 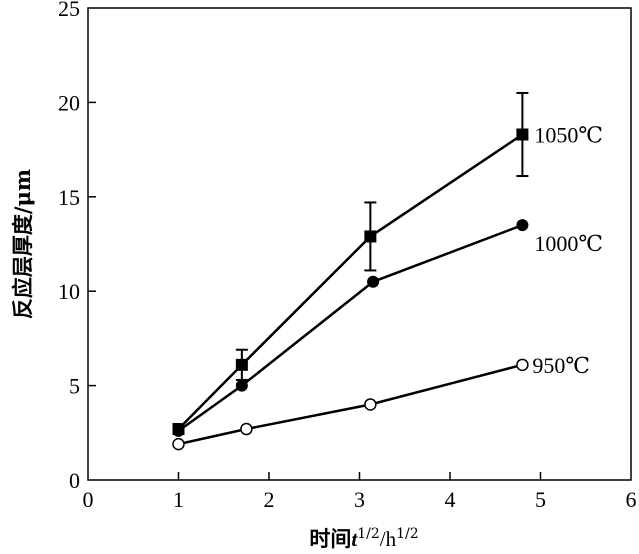 What do you see at coordinates (69, 102) in the screenshot?
I see `y-tick-label: 20` at bounding box center [69, 102].